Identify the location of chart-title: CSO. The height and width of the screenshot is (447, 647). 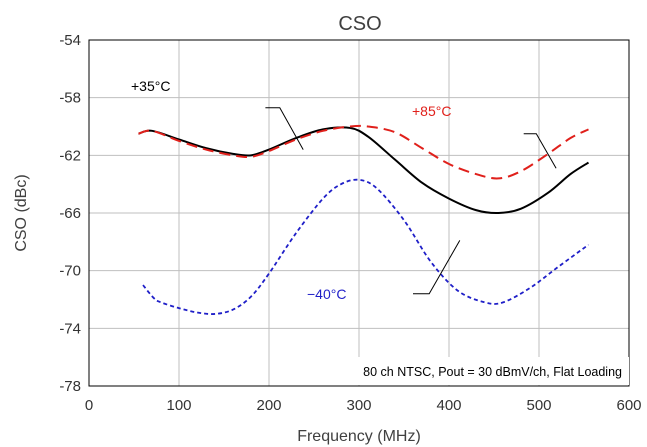
(359, 24).